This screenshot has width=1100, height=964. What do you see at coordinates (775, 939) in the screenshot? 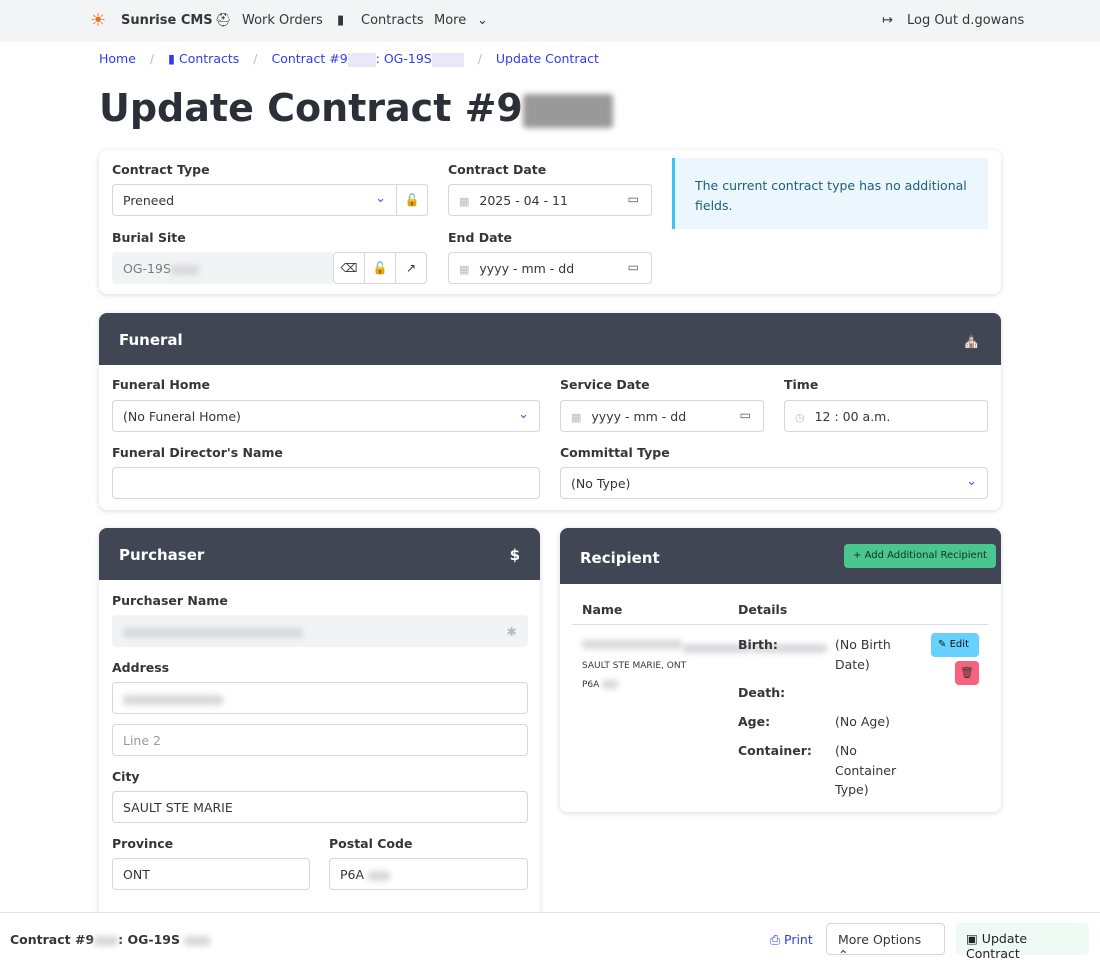
I see `print-icon: ⎙` at bounding box center [775, 939].